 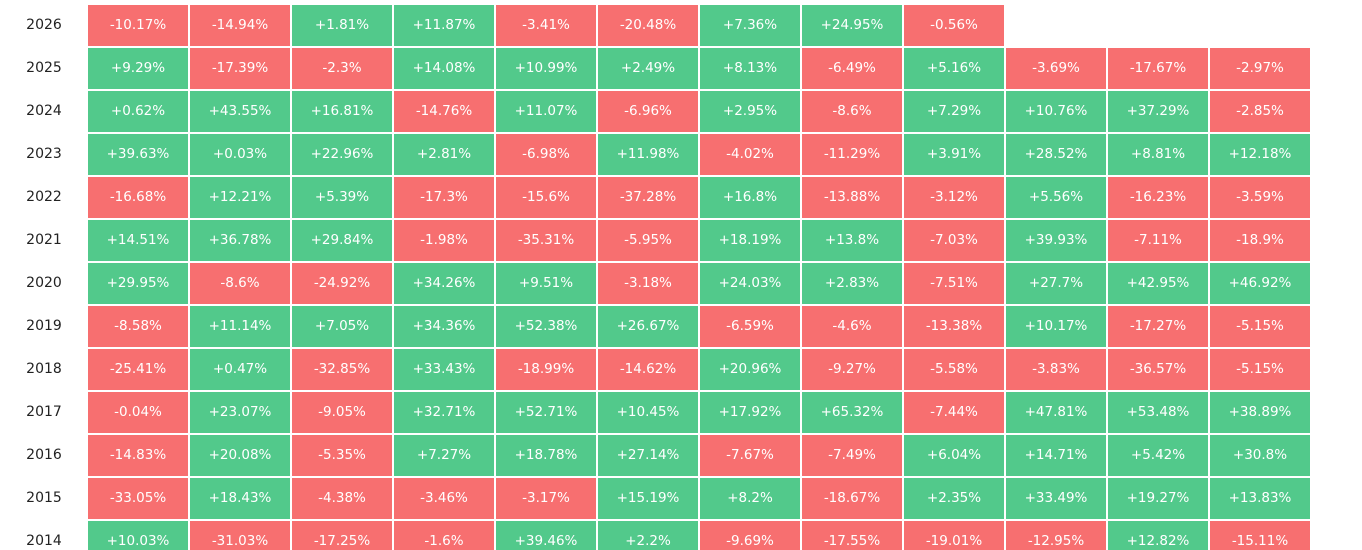 I want to click on return-cell: +22.96%, so click(x=342, y=154).